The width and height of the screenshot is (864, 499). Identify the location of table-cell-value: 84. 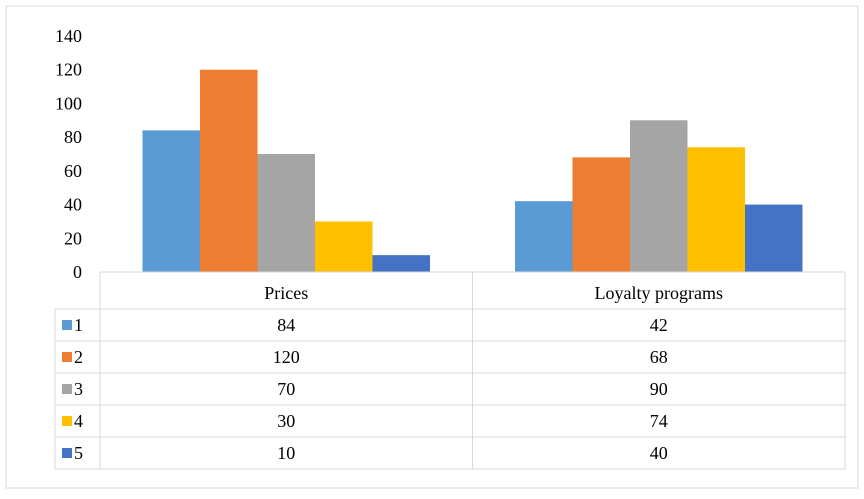
(286, 325).